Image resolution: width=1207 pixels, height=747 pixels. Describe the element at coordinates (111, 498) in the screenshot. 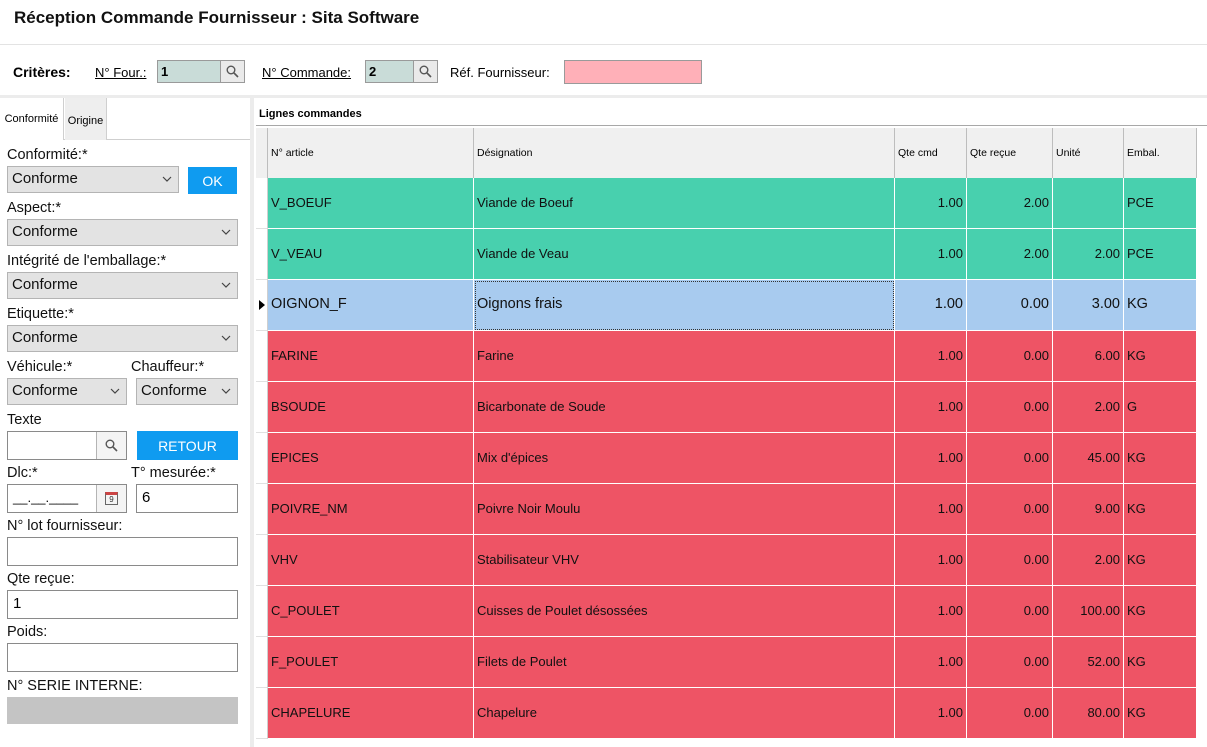

I see `dlc-calendar-button: 9` at that location.